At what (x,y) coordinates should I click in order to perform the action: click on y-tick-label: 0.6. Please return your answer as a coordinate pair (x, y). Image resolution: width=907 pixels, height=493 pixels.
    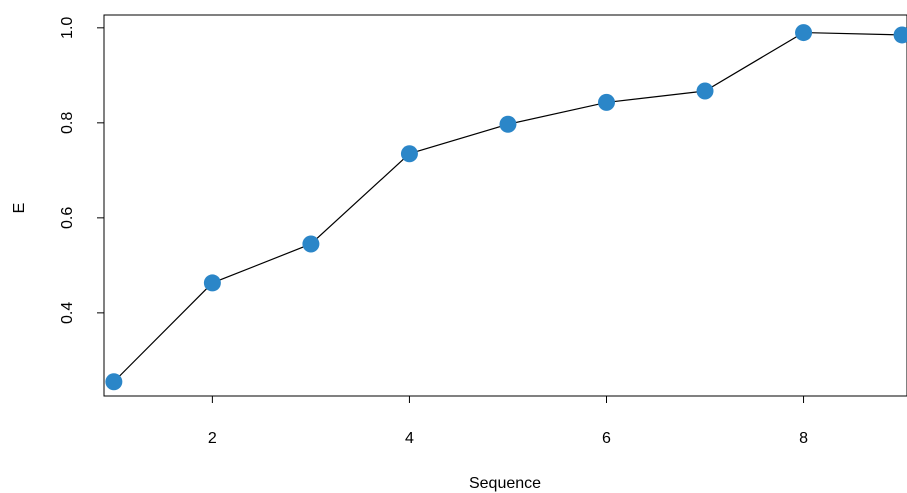
    Looking at the image, I should click on (67, 218).